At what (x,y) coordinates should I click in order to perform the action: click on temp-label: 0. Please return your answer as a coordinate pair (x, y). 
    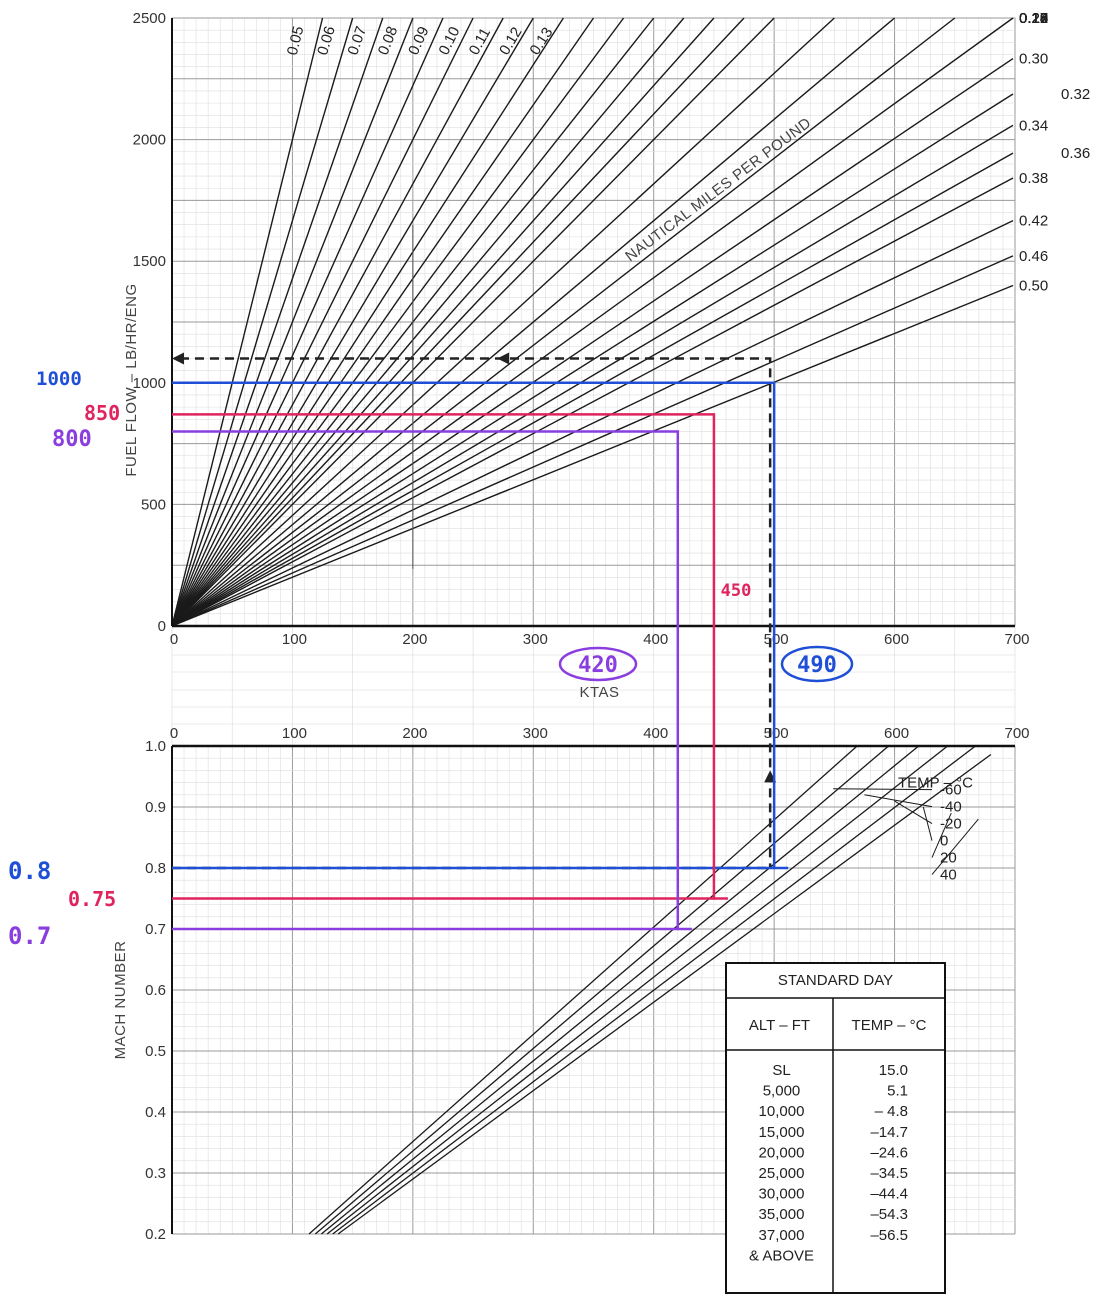
    Looking at the image, I should click on (944, 841).